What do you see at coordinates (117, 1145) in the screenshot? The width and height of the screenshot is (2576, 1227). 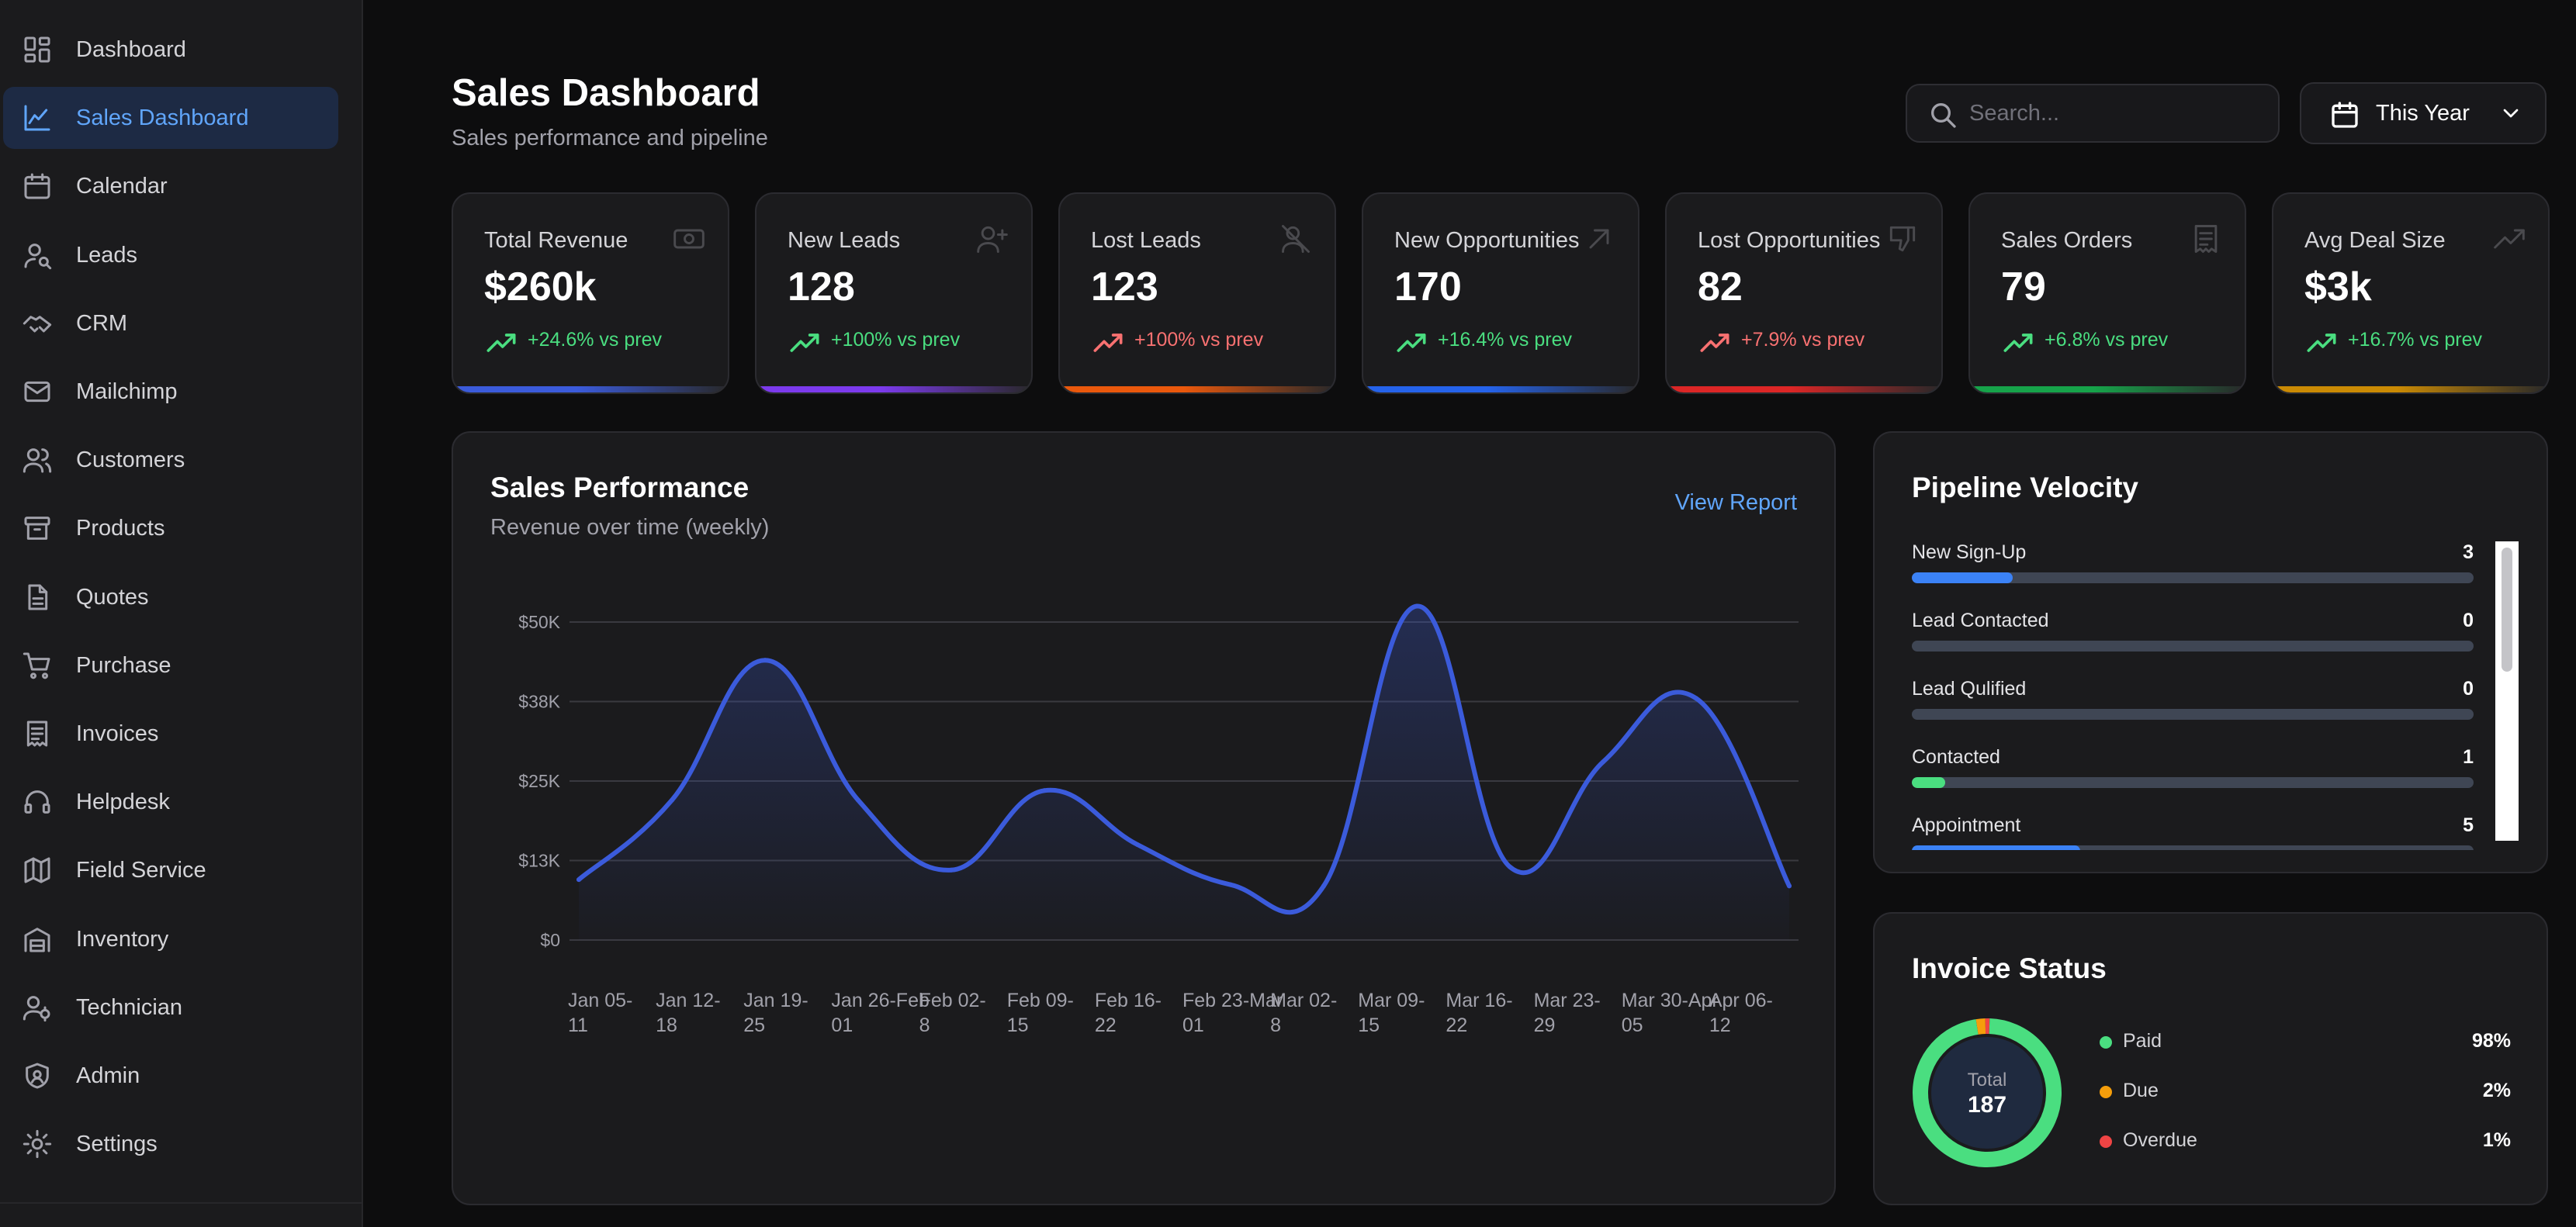 I see `sidebar-item-label: Settings` at bounding box center [117, 1145].